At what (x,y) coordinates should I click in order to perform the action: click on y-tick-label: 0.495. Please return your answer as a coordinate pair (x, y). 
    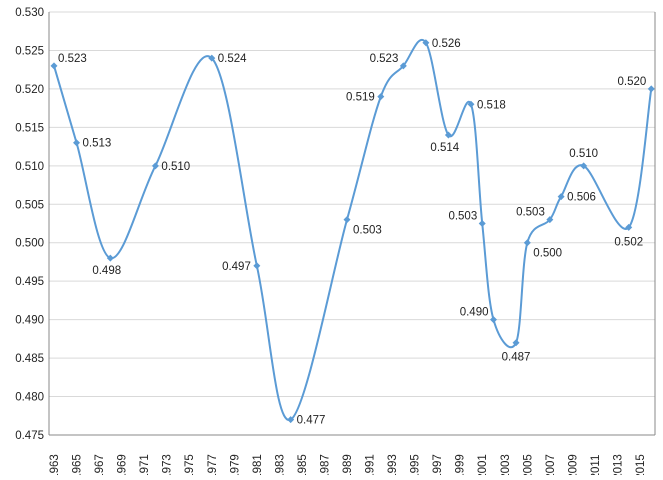
    Looking at the image, I should click on (29, 282).